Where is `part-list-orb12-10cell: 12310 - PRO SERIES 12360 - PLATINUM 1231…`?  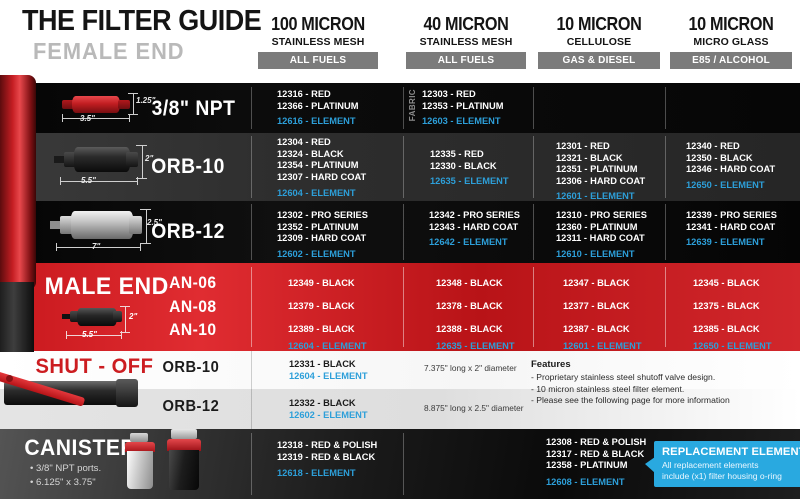
part-list-orb12-10cell: 12310 - PRO SERIES 12360 - PLATINUM 1231… is located at coordinates (601, 235).